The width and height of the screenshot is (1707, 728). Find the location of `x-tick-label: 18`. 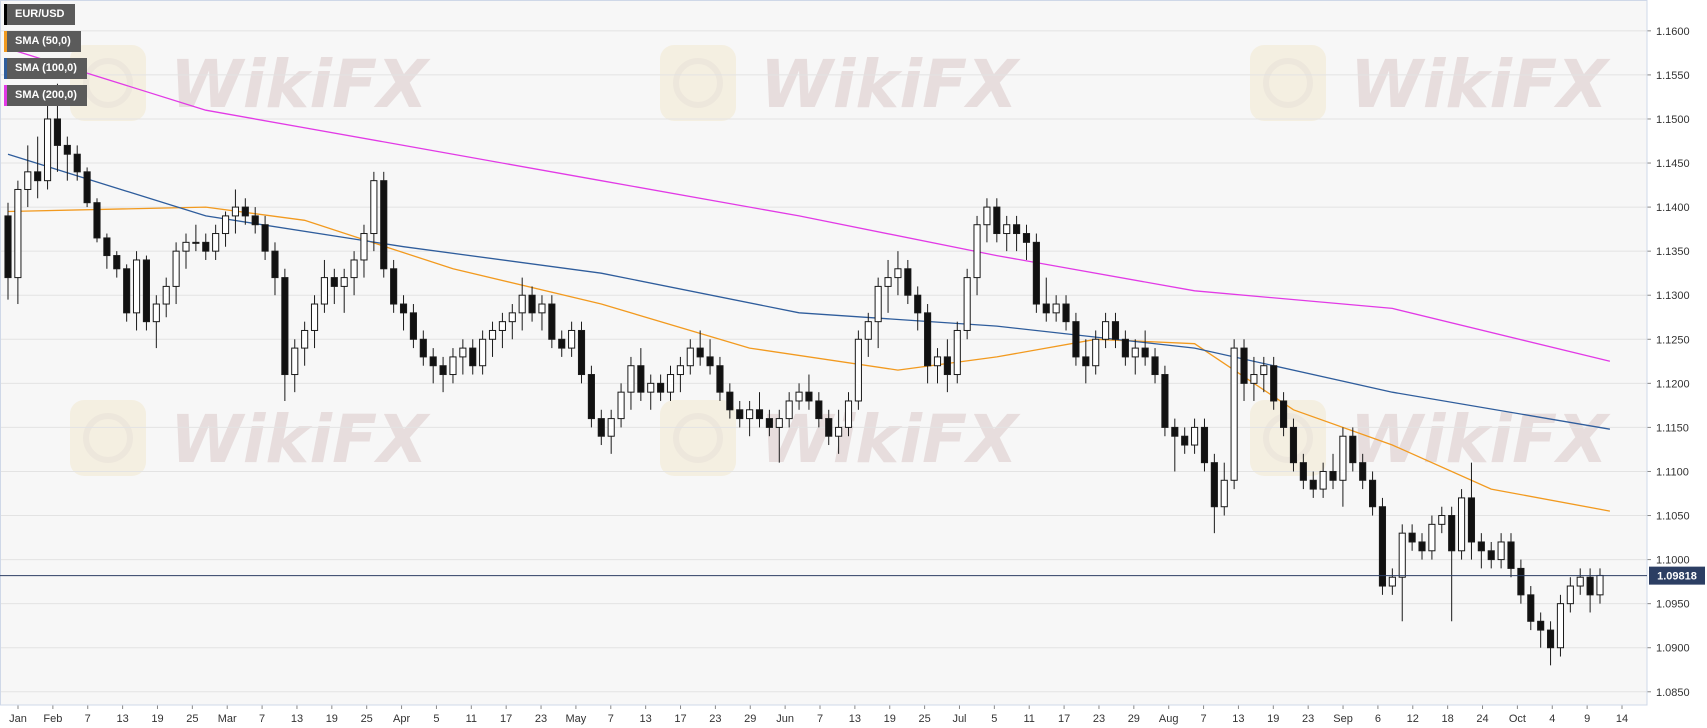

x-tick-label: 18 is located at coordinates (1448, 719).